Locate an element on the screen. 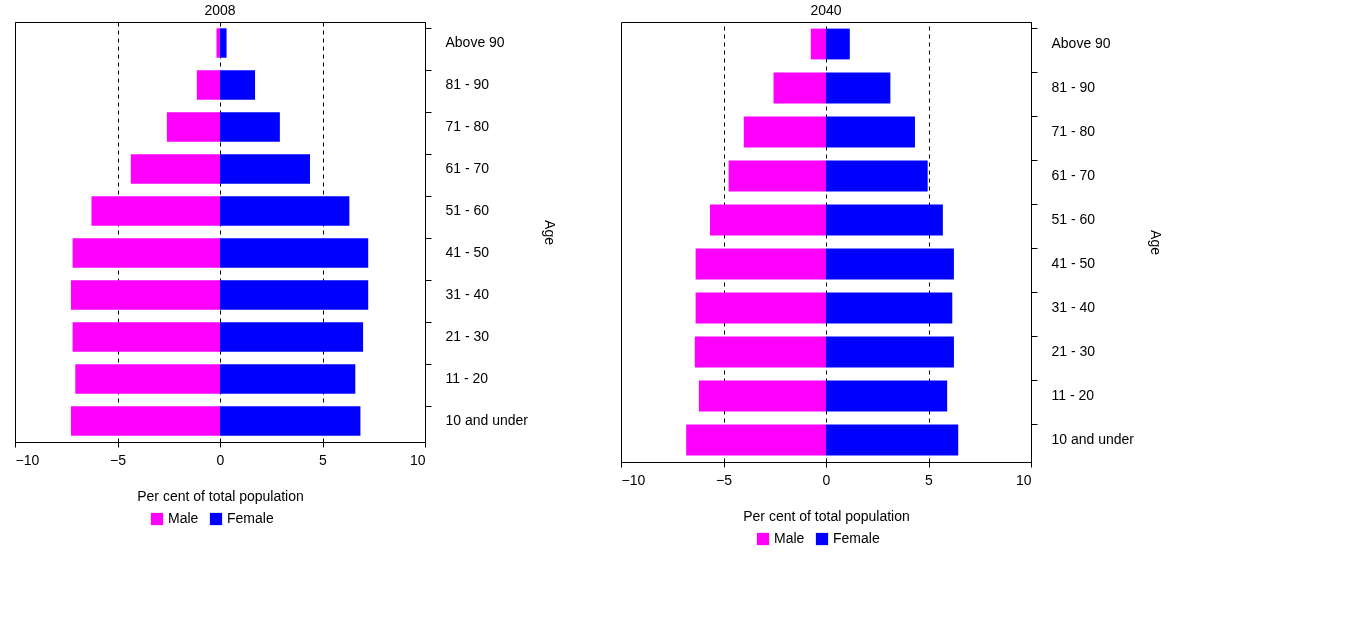  chart-title: 2040 is located at coordinates (826, 10).